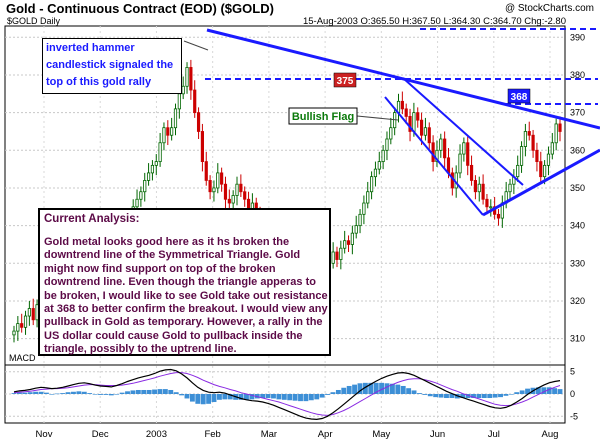 The width and height of the screenshot is (600, 443). What do you see at coordinates (494, 434) in the screenshot?
I see `month-label: Jul` at bounding box center [494, 434].